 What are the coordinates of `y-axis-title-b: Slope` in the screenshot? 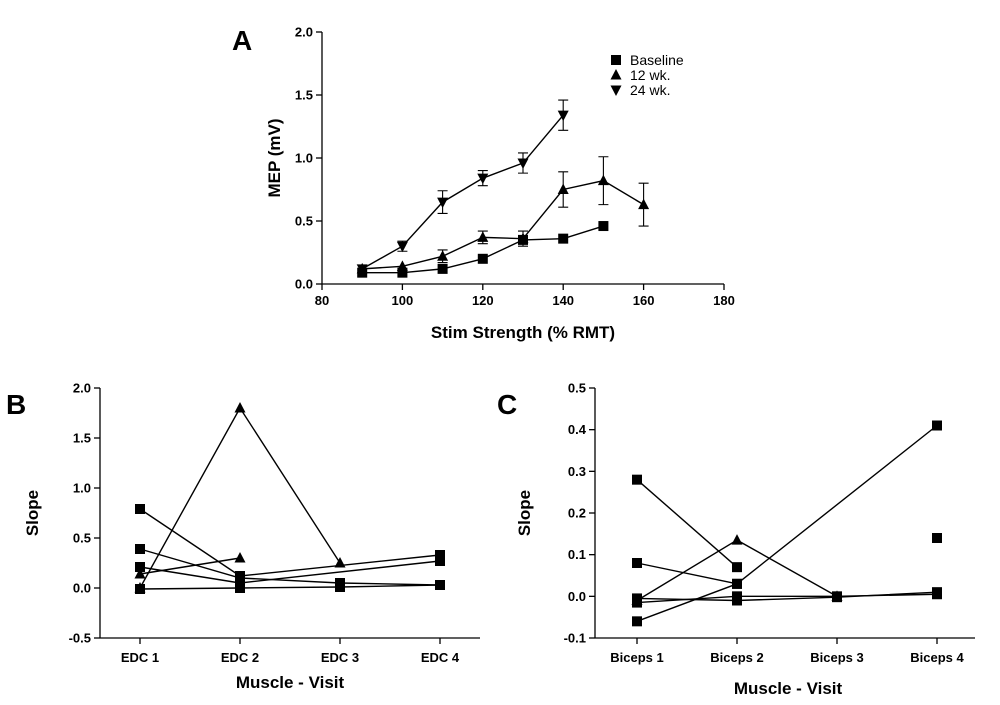 It's located at (32, 513).